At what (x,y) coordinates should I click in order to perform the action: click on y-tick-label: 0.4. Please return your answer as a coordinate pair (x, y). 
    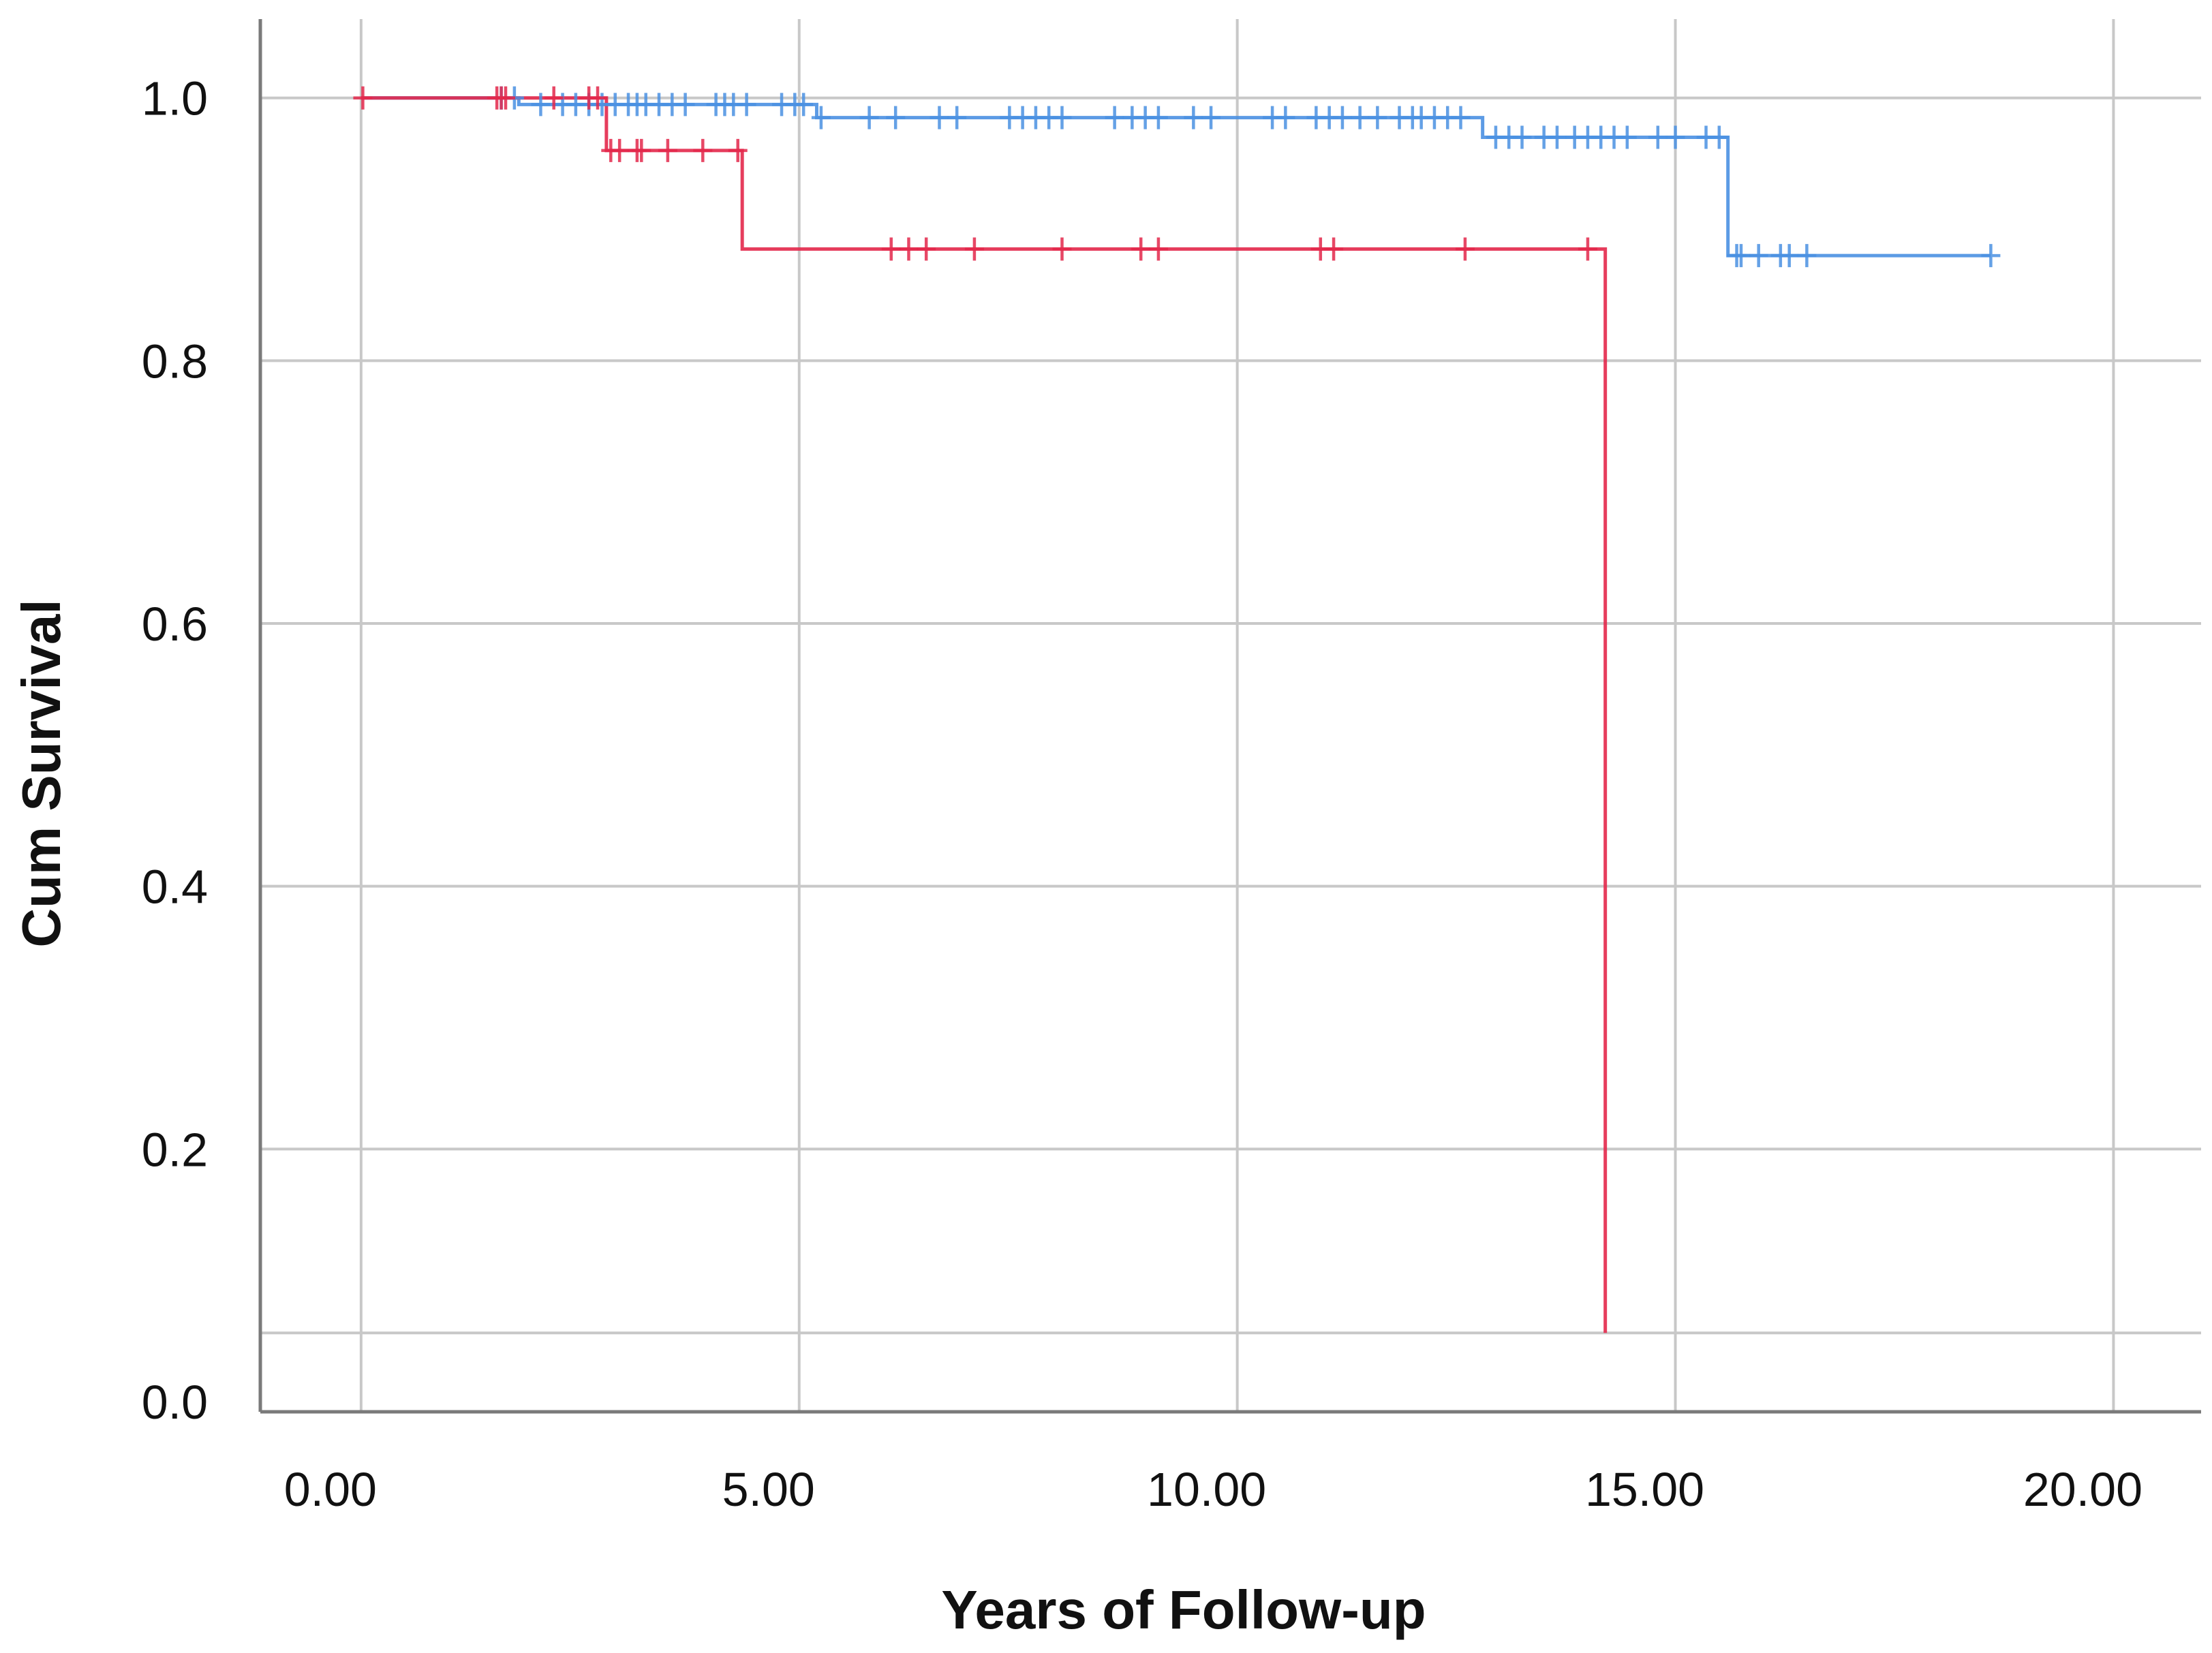
    Looking at the image, I should click on (175, 887).